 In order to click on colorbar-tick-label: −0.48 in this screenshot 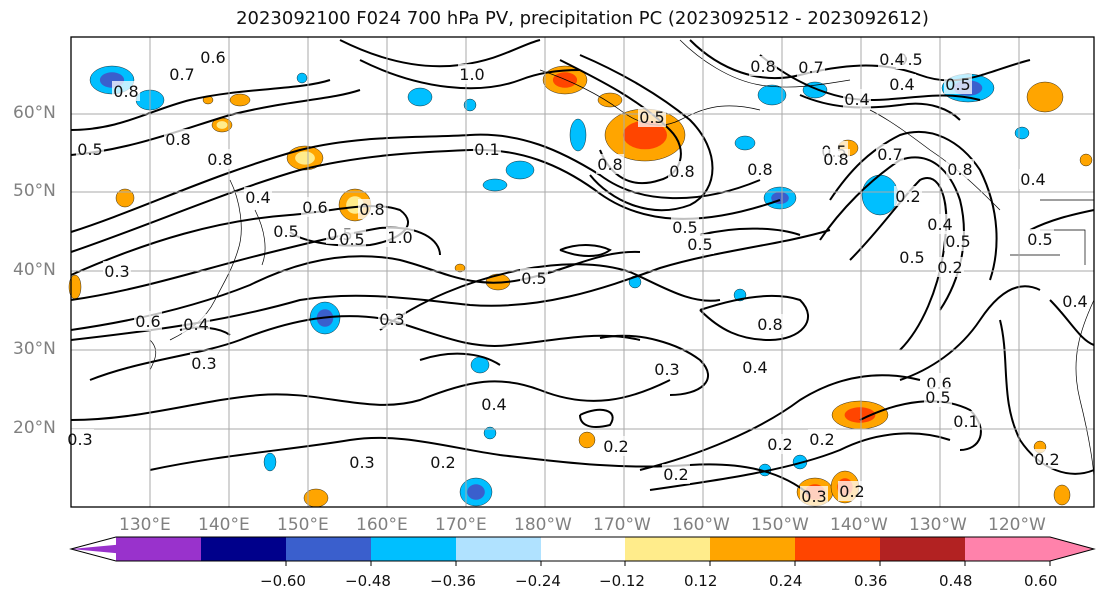, I will do `click(368, 581)`.